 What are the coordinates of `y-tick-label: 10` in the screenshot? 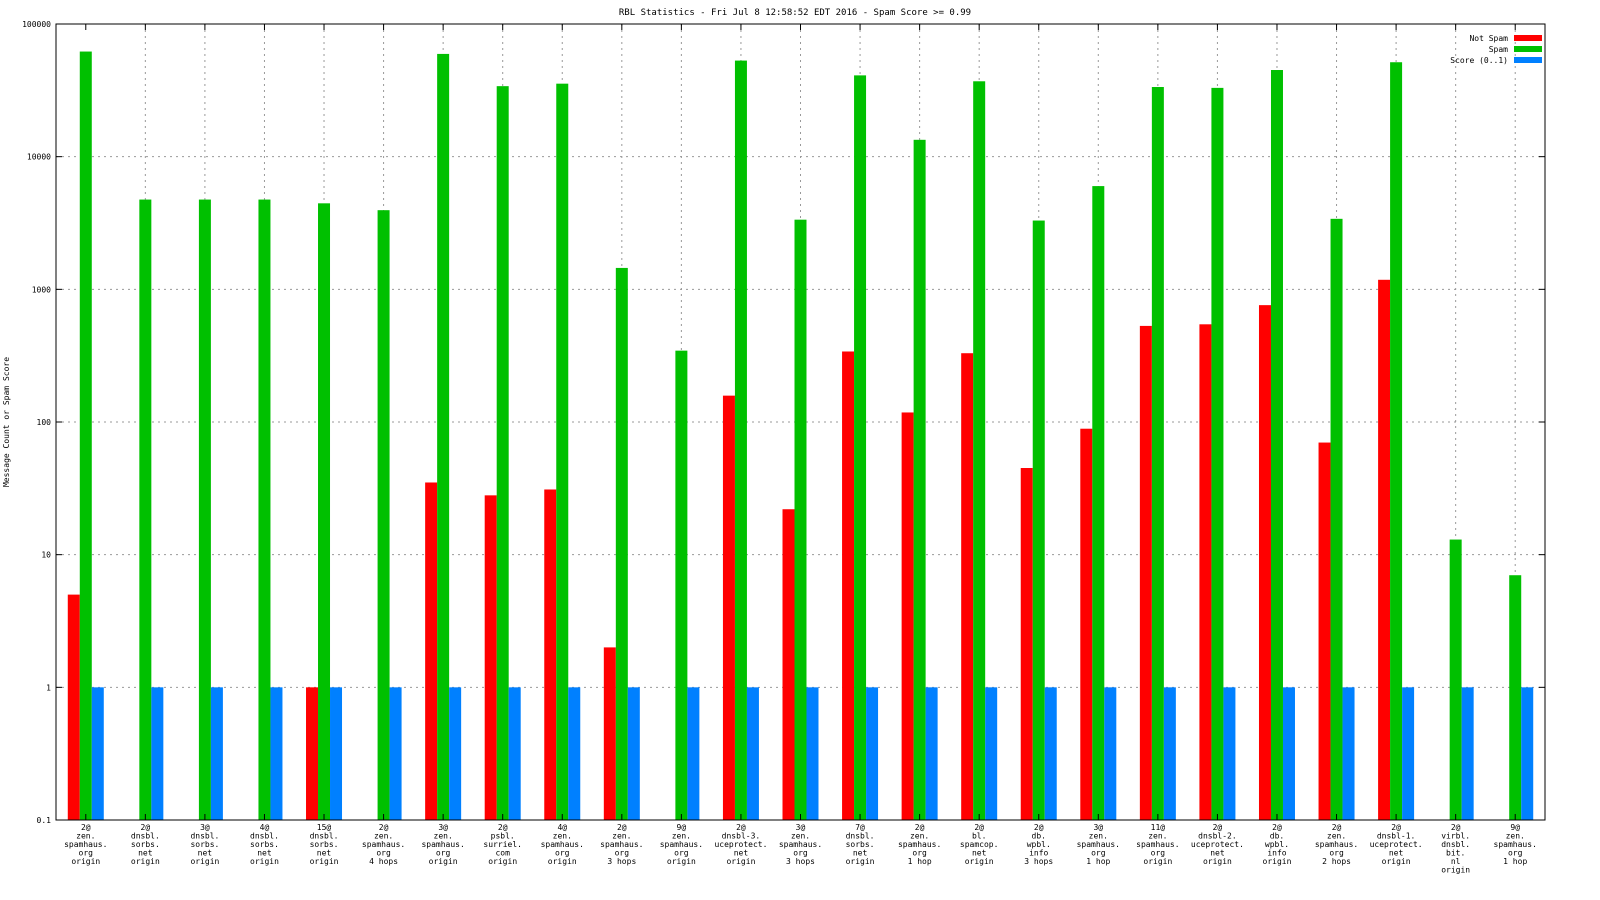 It's located at (46, 555).